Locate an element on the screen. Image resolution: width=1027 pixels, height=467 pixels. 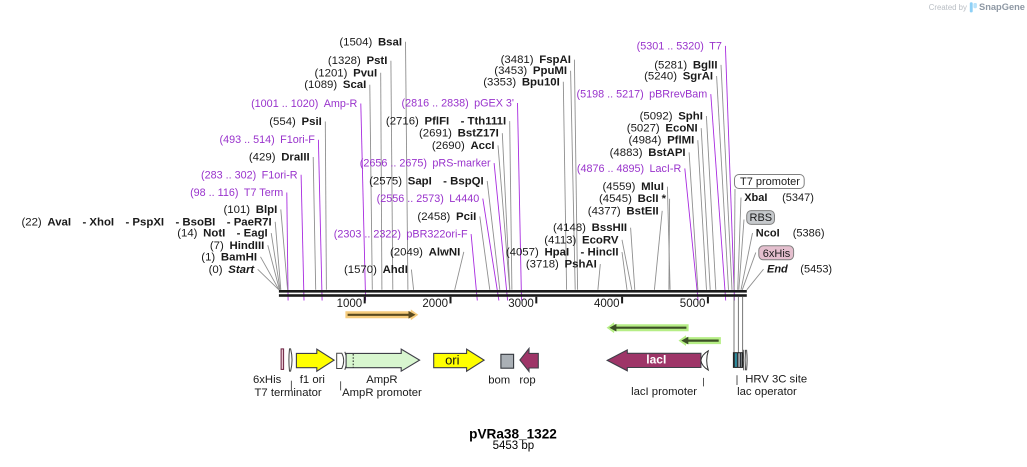
svg-text: AmpR promoter is located at coordinates (382, 393).